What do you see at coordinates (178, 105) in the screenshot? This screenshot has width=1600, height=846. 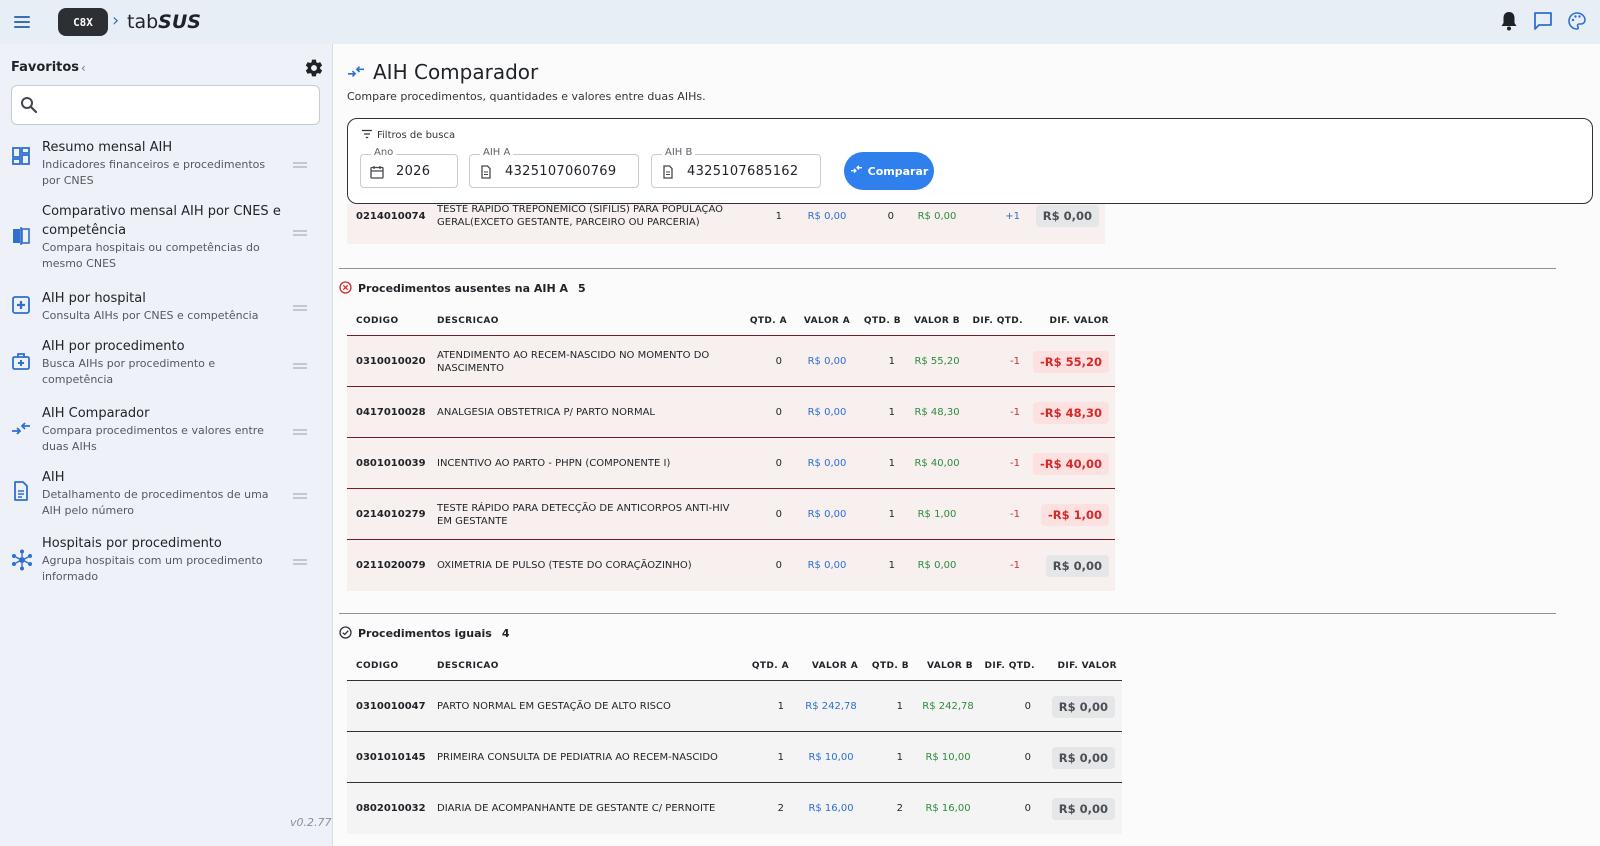 I see `search-input` at bounding box center [178, 105].